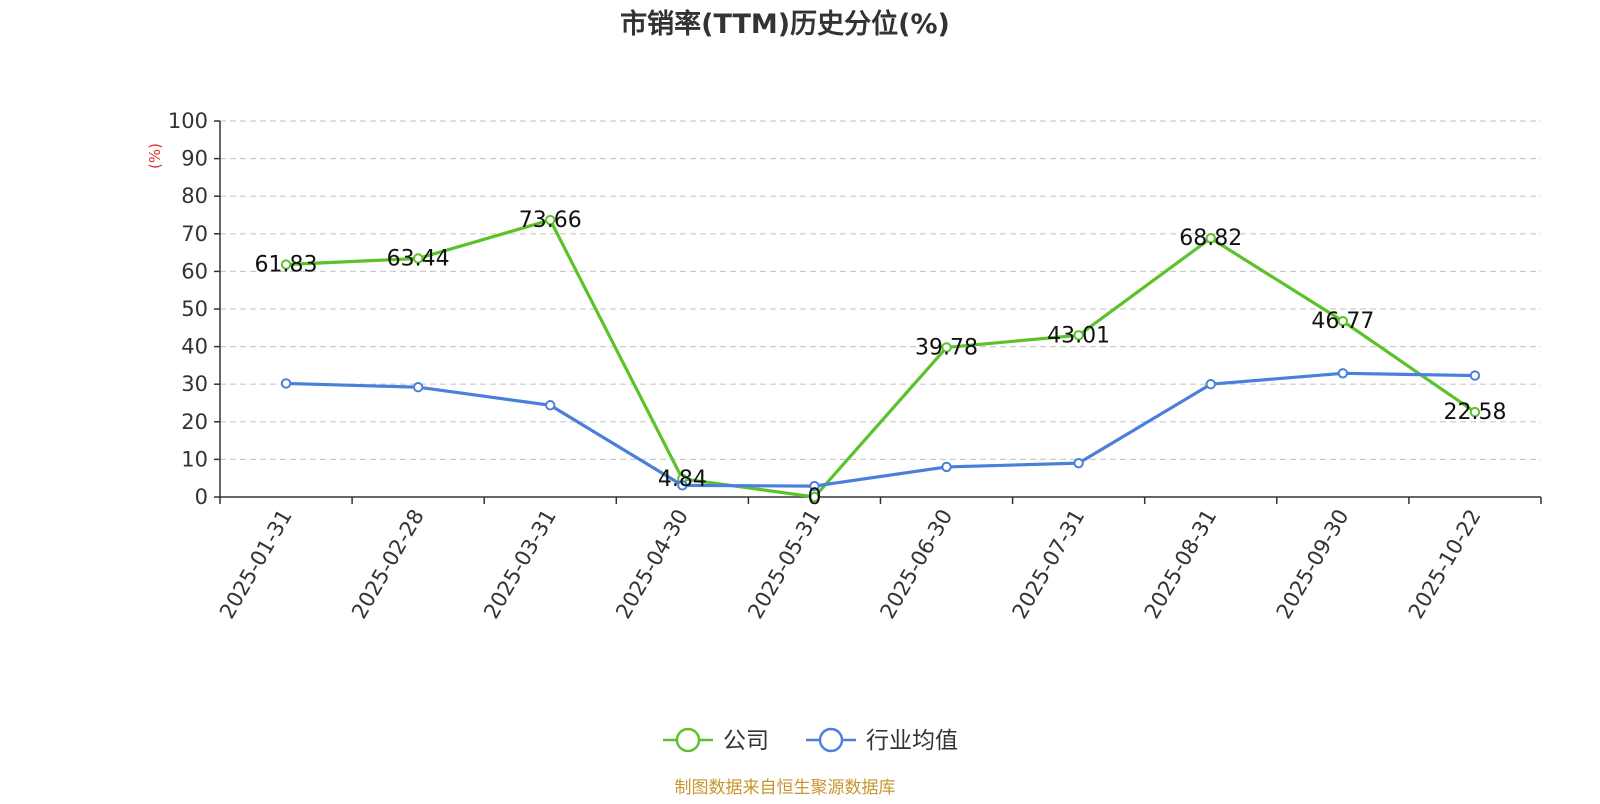 Image resolution: width=1600 pixels, height=804 pixels. I want to click on data-label: 68.82, so click(1210, 238).